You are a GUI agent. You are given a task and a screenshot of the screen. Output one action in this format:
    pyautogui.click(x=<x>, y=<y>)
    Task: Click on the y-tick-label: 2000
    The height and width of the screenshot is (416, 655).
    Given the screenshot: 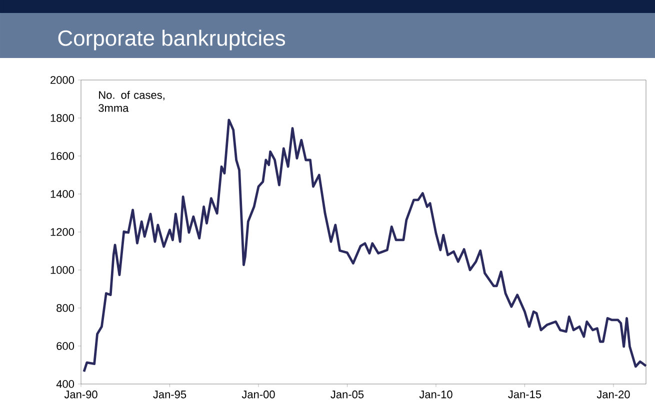 What is the action you would take?
    pyautogui.click(x=62, y=80)
    